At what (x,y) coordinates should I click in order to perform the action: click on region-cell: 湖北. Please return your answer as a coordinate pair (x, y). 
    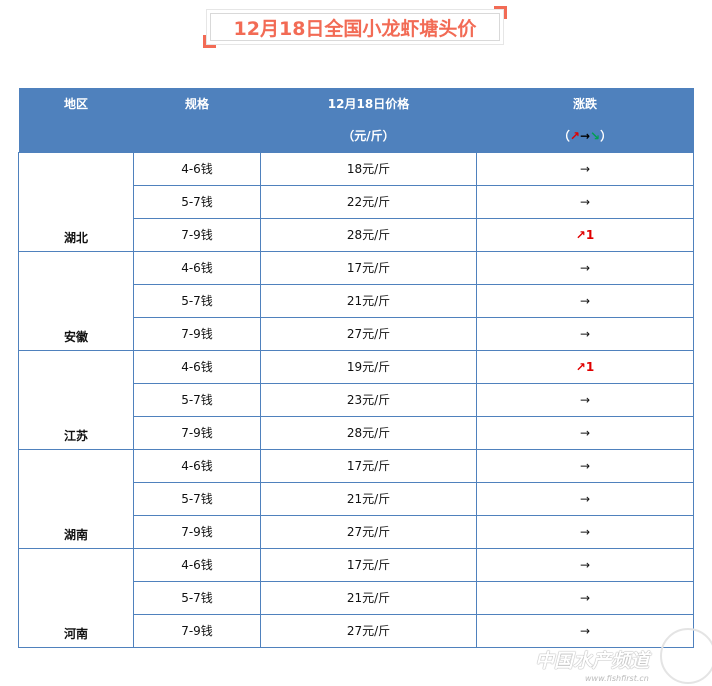
    Looking at the image, I should click on (76, 202).